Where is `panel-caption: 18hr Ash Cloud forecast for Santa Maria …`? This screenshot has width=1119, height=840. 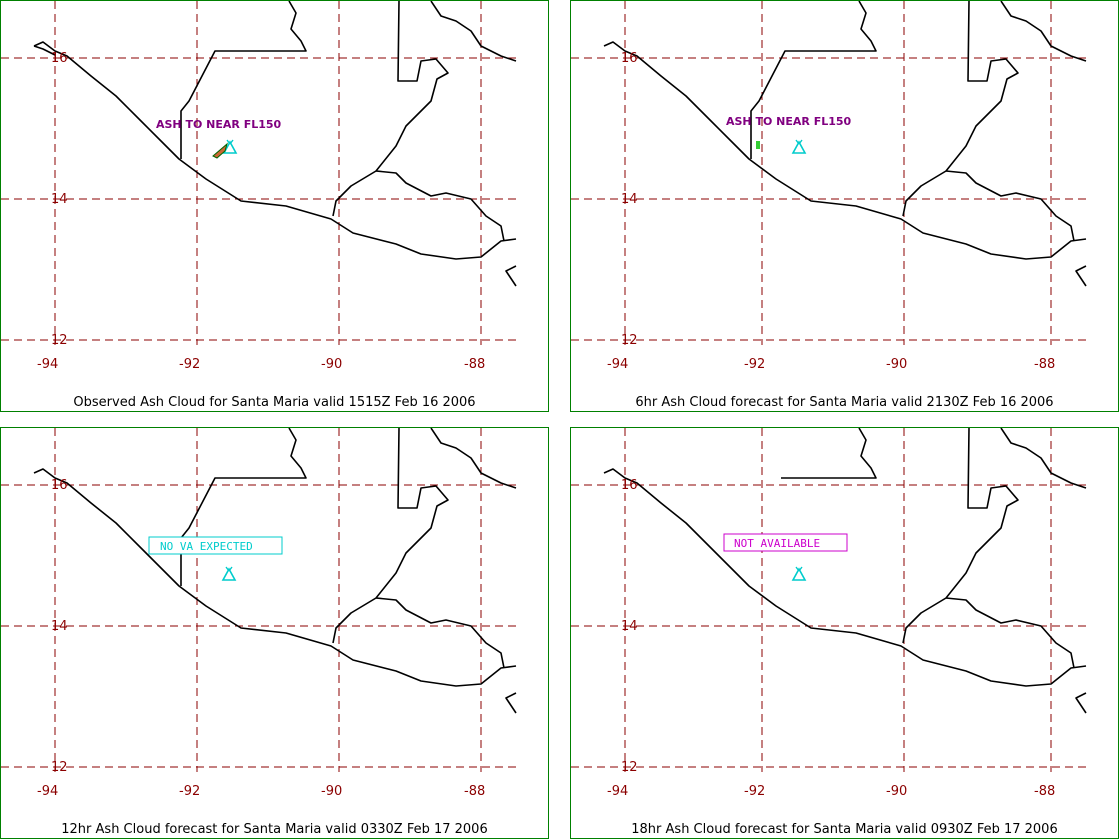
panel-caption: 18hr Ash Cloud forecast for Santa Maria … is located at coordinates (844, 829).